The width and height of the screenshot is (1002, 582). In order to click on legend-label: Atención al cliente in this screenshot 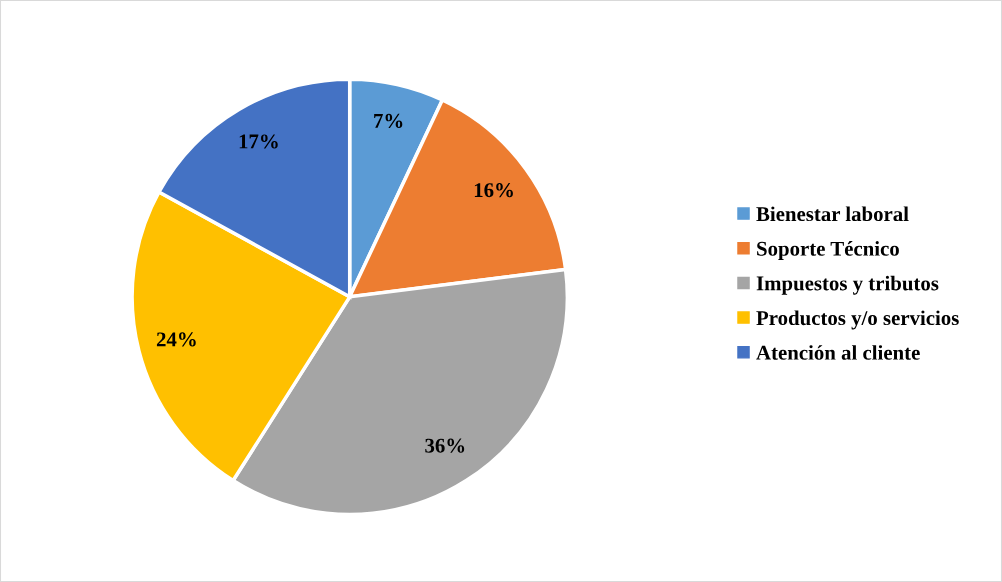, I will do `click(838, 352)`.